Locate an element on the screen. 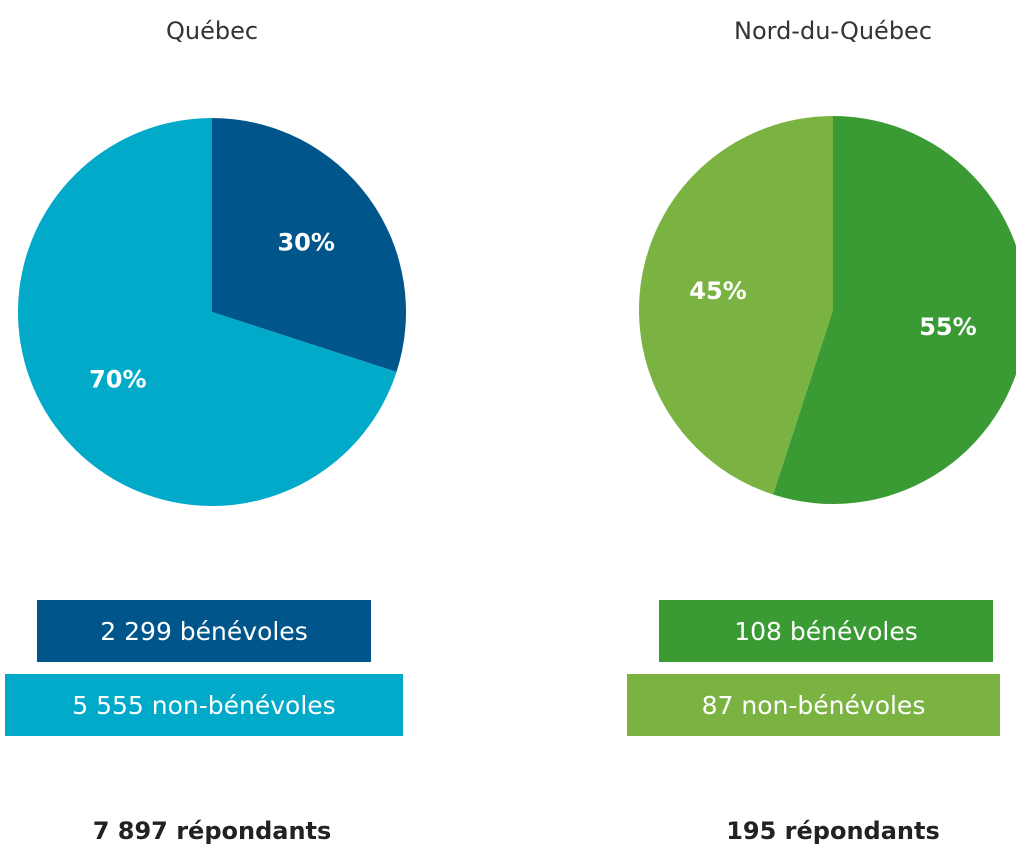 This screenshot has height=849, width=1016. chart-title: Québec is located at coordinates (212, 31).